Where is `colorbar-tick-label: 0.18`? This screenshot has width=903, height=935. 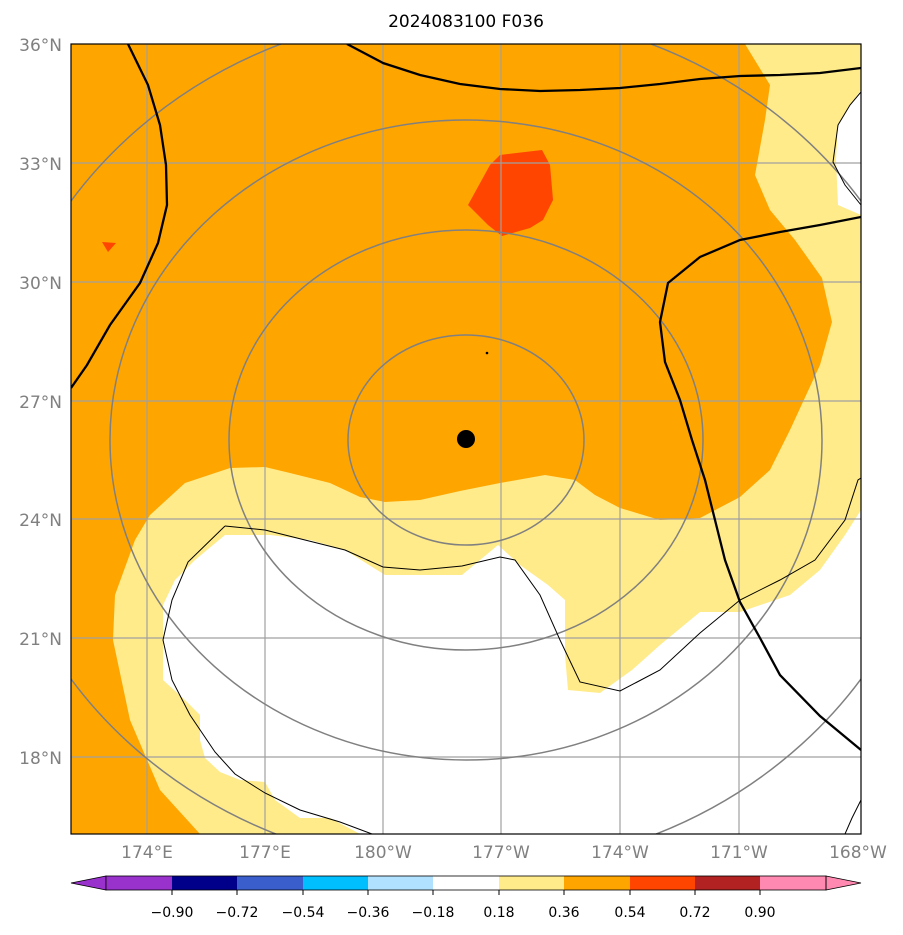 colorbar-tick-label: 0.18 is located at coordinates (498, 913).